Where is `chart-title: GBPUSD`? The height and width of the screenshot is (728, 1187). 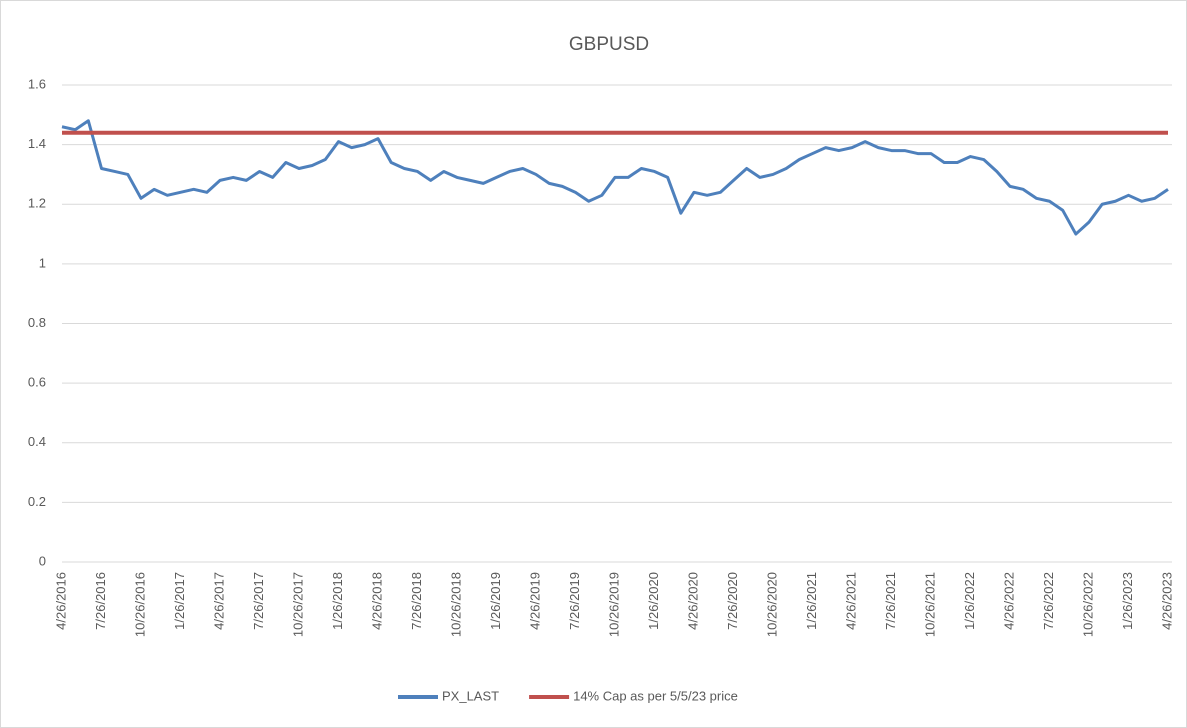 chart-title: GBPUSD is located at coordinates (609, 44).